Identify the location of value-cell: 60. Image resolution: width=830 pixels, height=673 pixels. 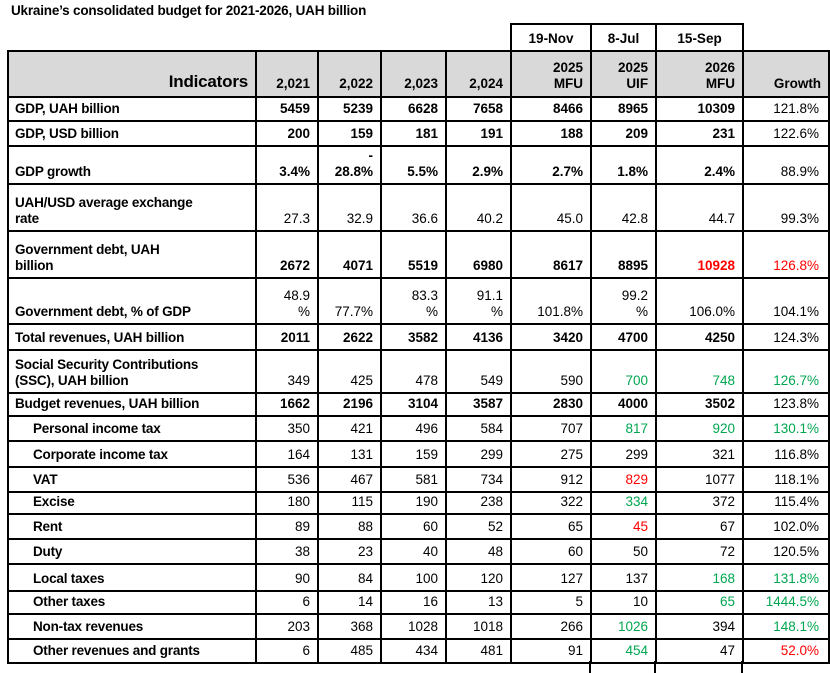
(413, 526).